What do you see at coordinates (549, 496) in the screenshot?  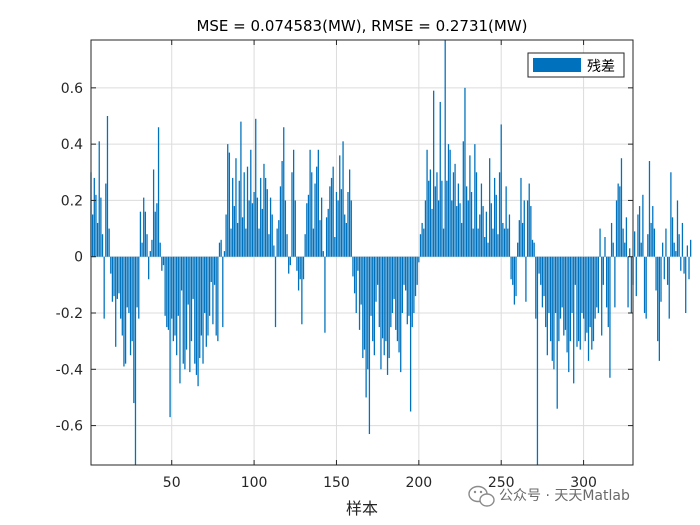 I see `watermark: 公众号 · 天天Matlab` at bounding box center [549, 496].